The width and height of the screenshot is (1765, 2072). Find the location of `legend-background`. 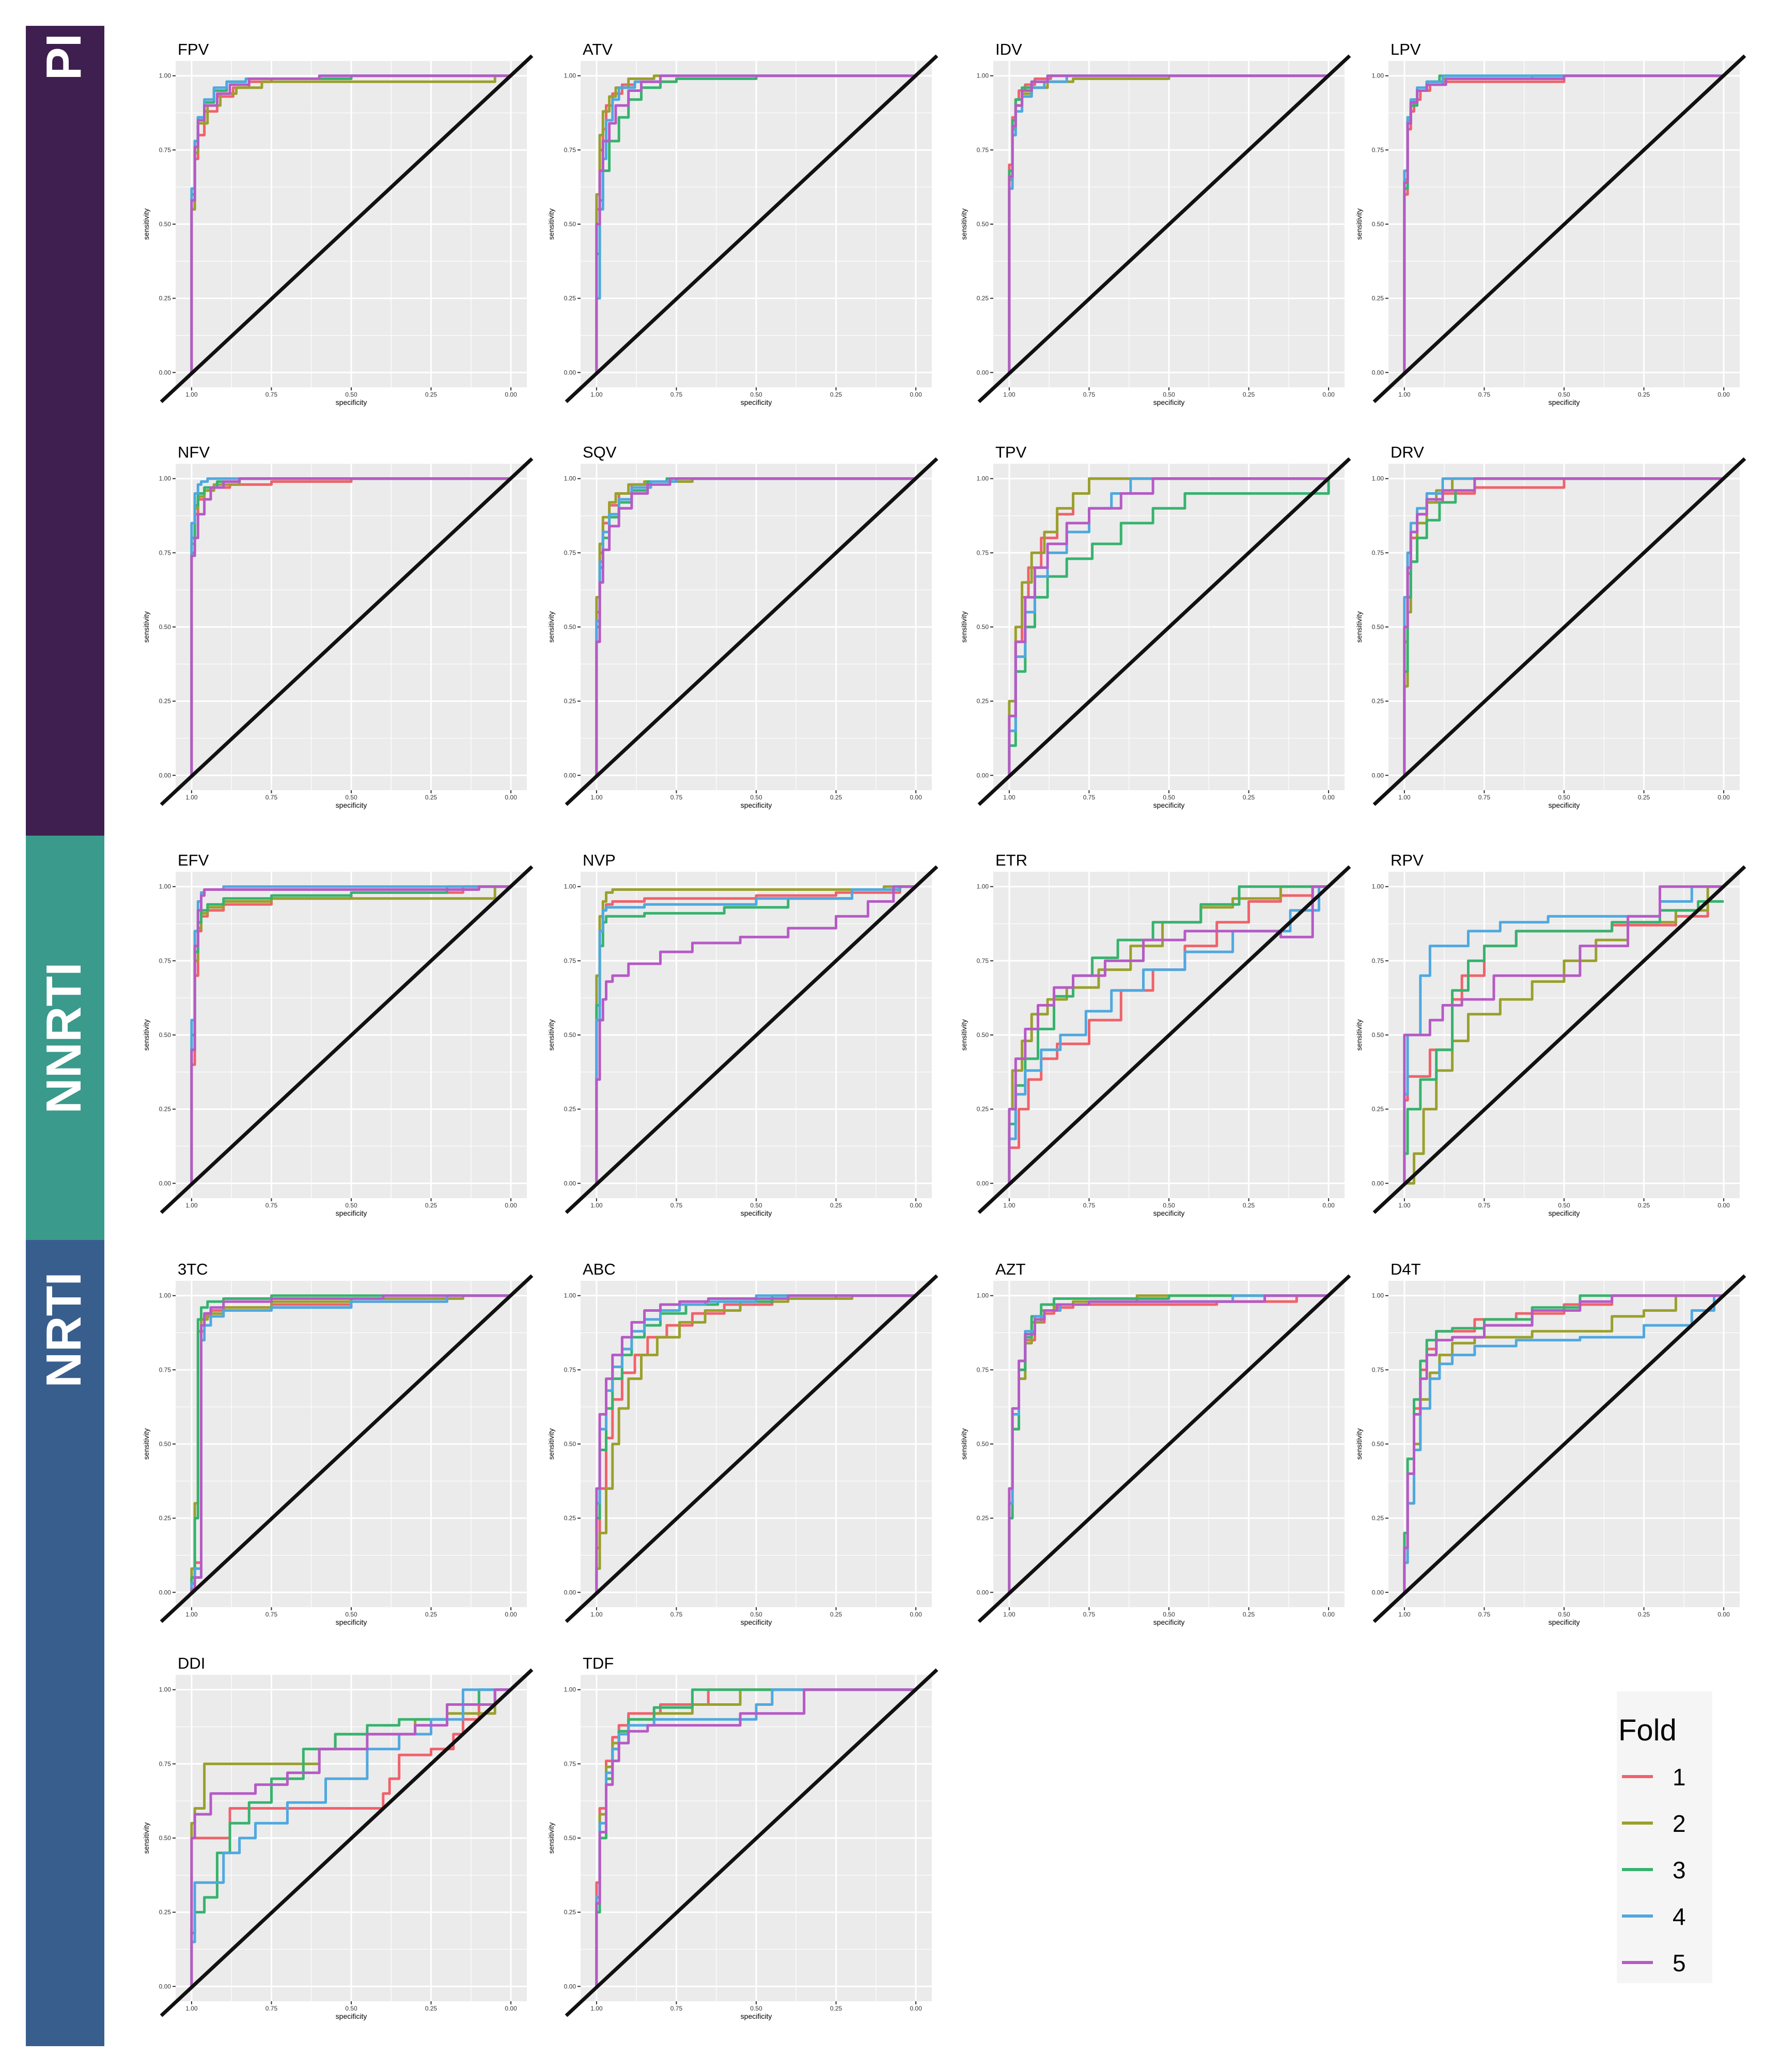

legend-background is located at coordinates (1665, 1837).